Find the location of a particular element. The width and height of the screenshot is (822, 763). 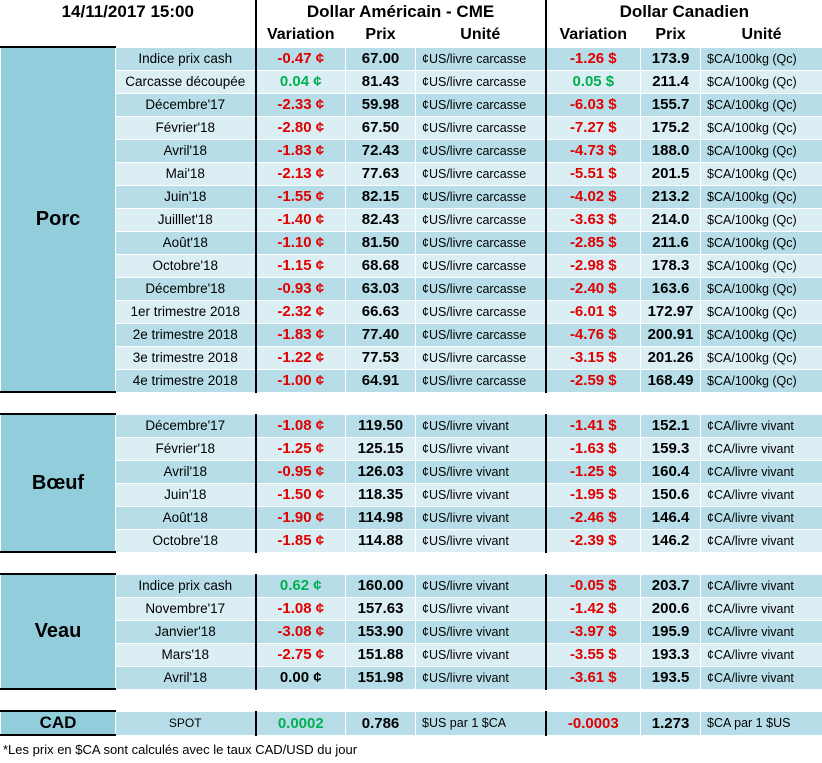

column-header: Prix is located at coordinates (381, 36).